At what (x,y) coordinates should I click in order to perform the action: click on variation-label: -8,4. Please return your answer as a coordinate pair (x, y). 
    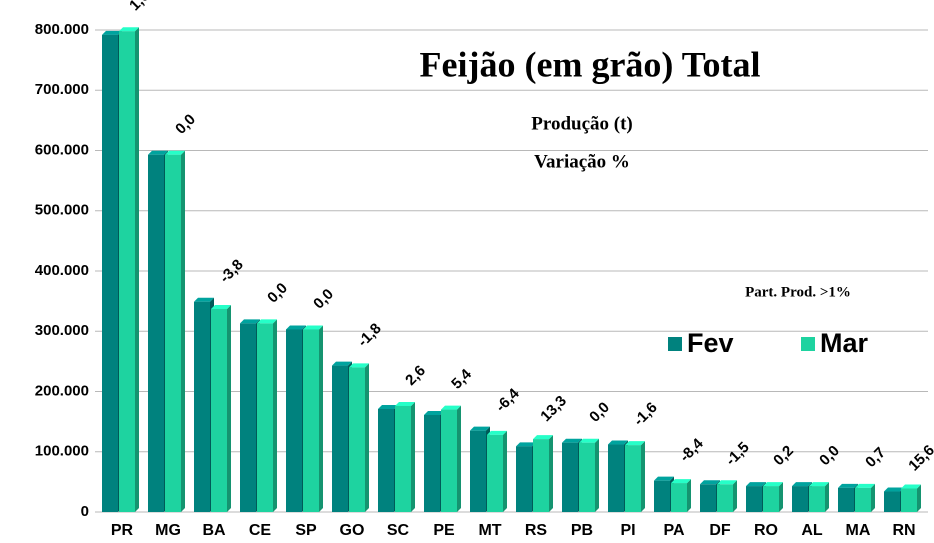
    Looking at the image, I should click on (691, 450).